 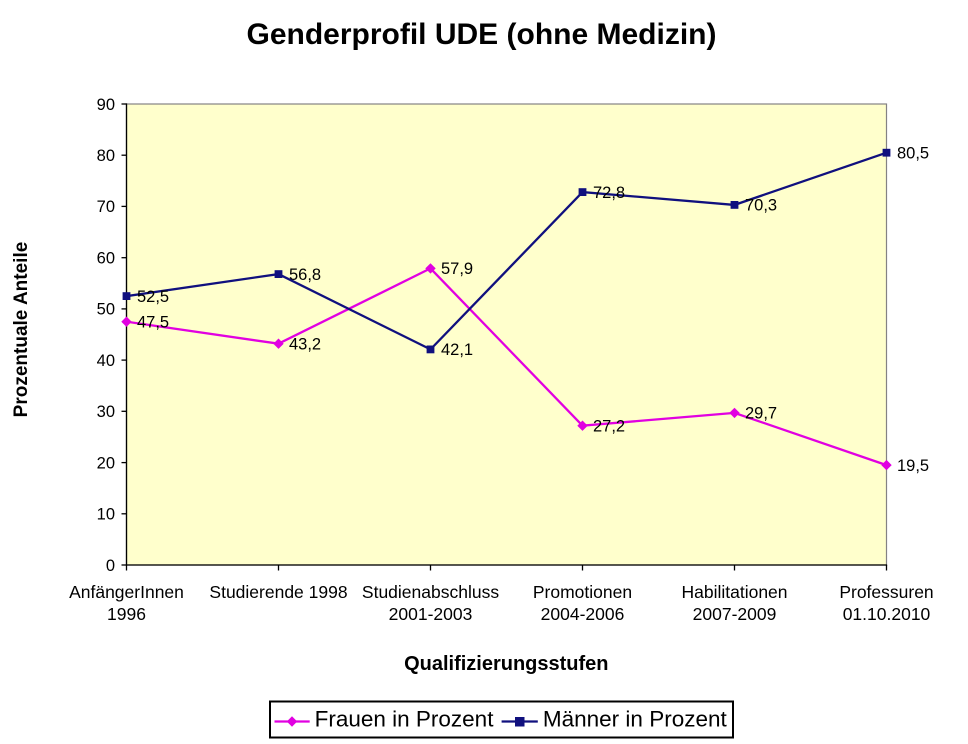 What do you see at coordinates (430, 592) in the screenshot?
I see `svg-text: Studienabschluss` at bounding box center [430, 592].